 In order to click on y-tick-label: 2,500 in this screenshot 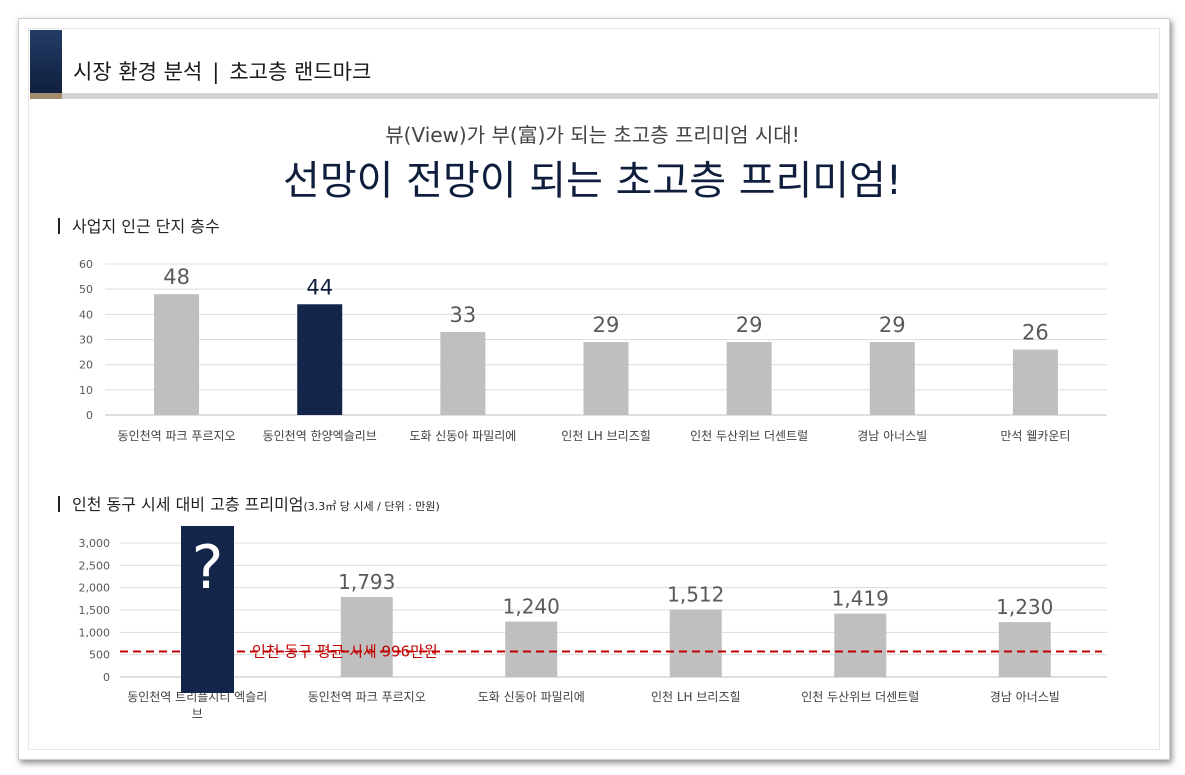, I will do `click(95, 565)`.